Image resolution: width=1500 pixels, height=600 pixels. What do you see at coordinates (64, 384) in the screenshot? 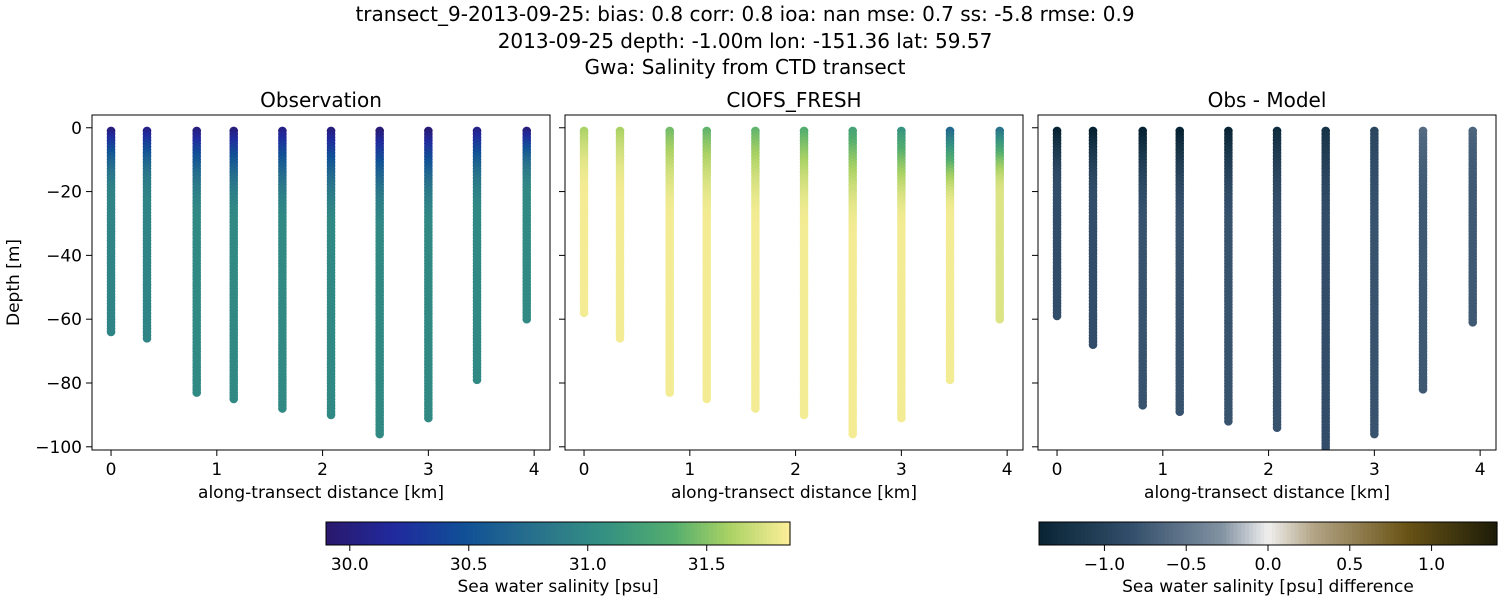
I see `y-tick-label: −80` at bounding box center [64, 384].